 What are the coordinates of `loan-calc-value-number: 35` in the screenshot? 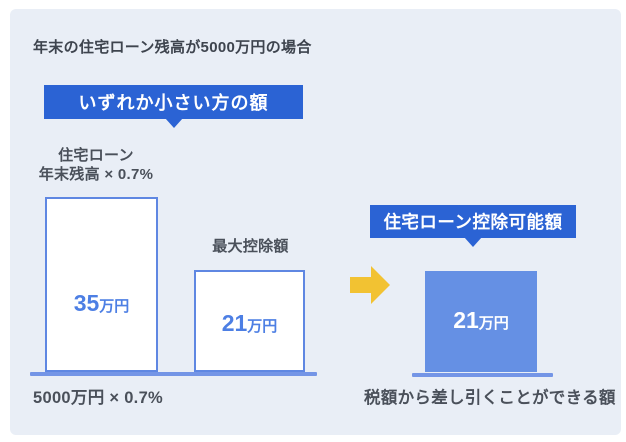 It's located at (86, 303).